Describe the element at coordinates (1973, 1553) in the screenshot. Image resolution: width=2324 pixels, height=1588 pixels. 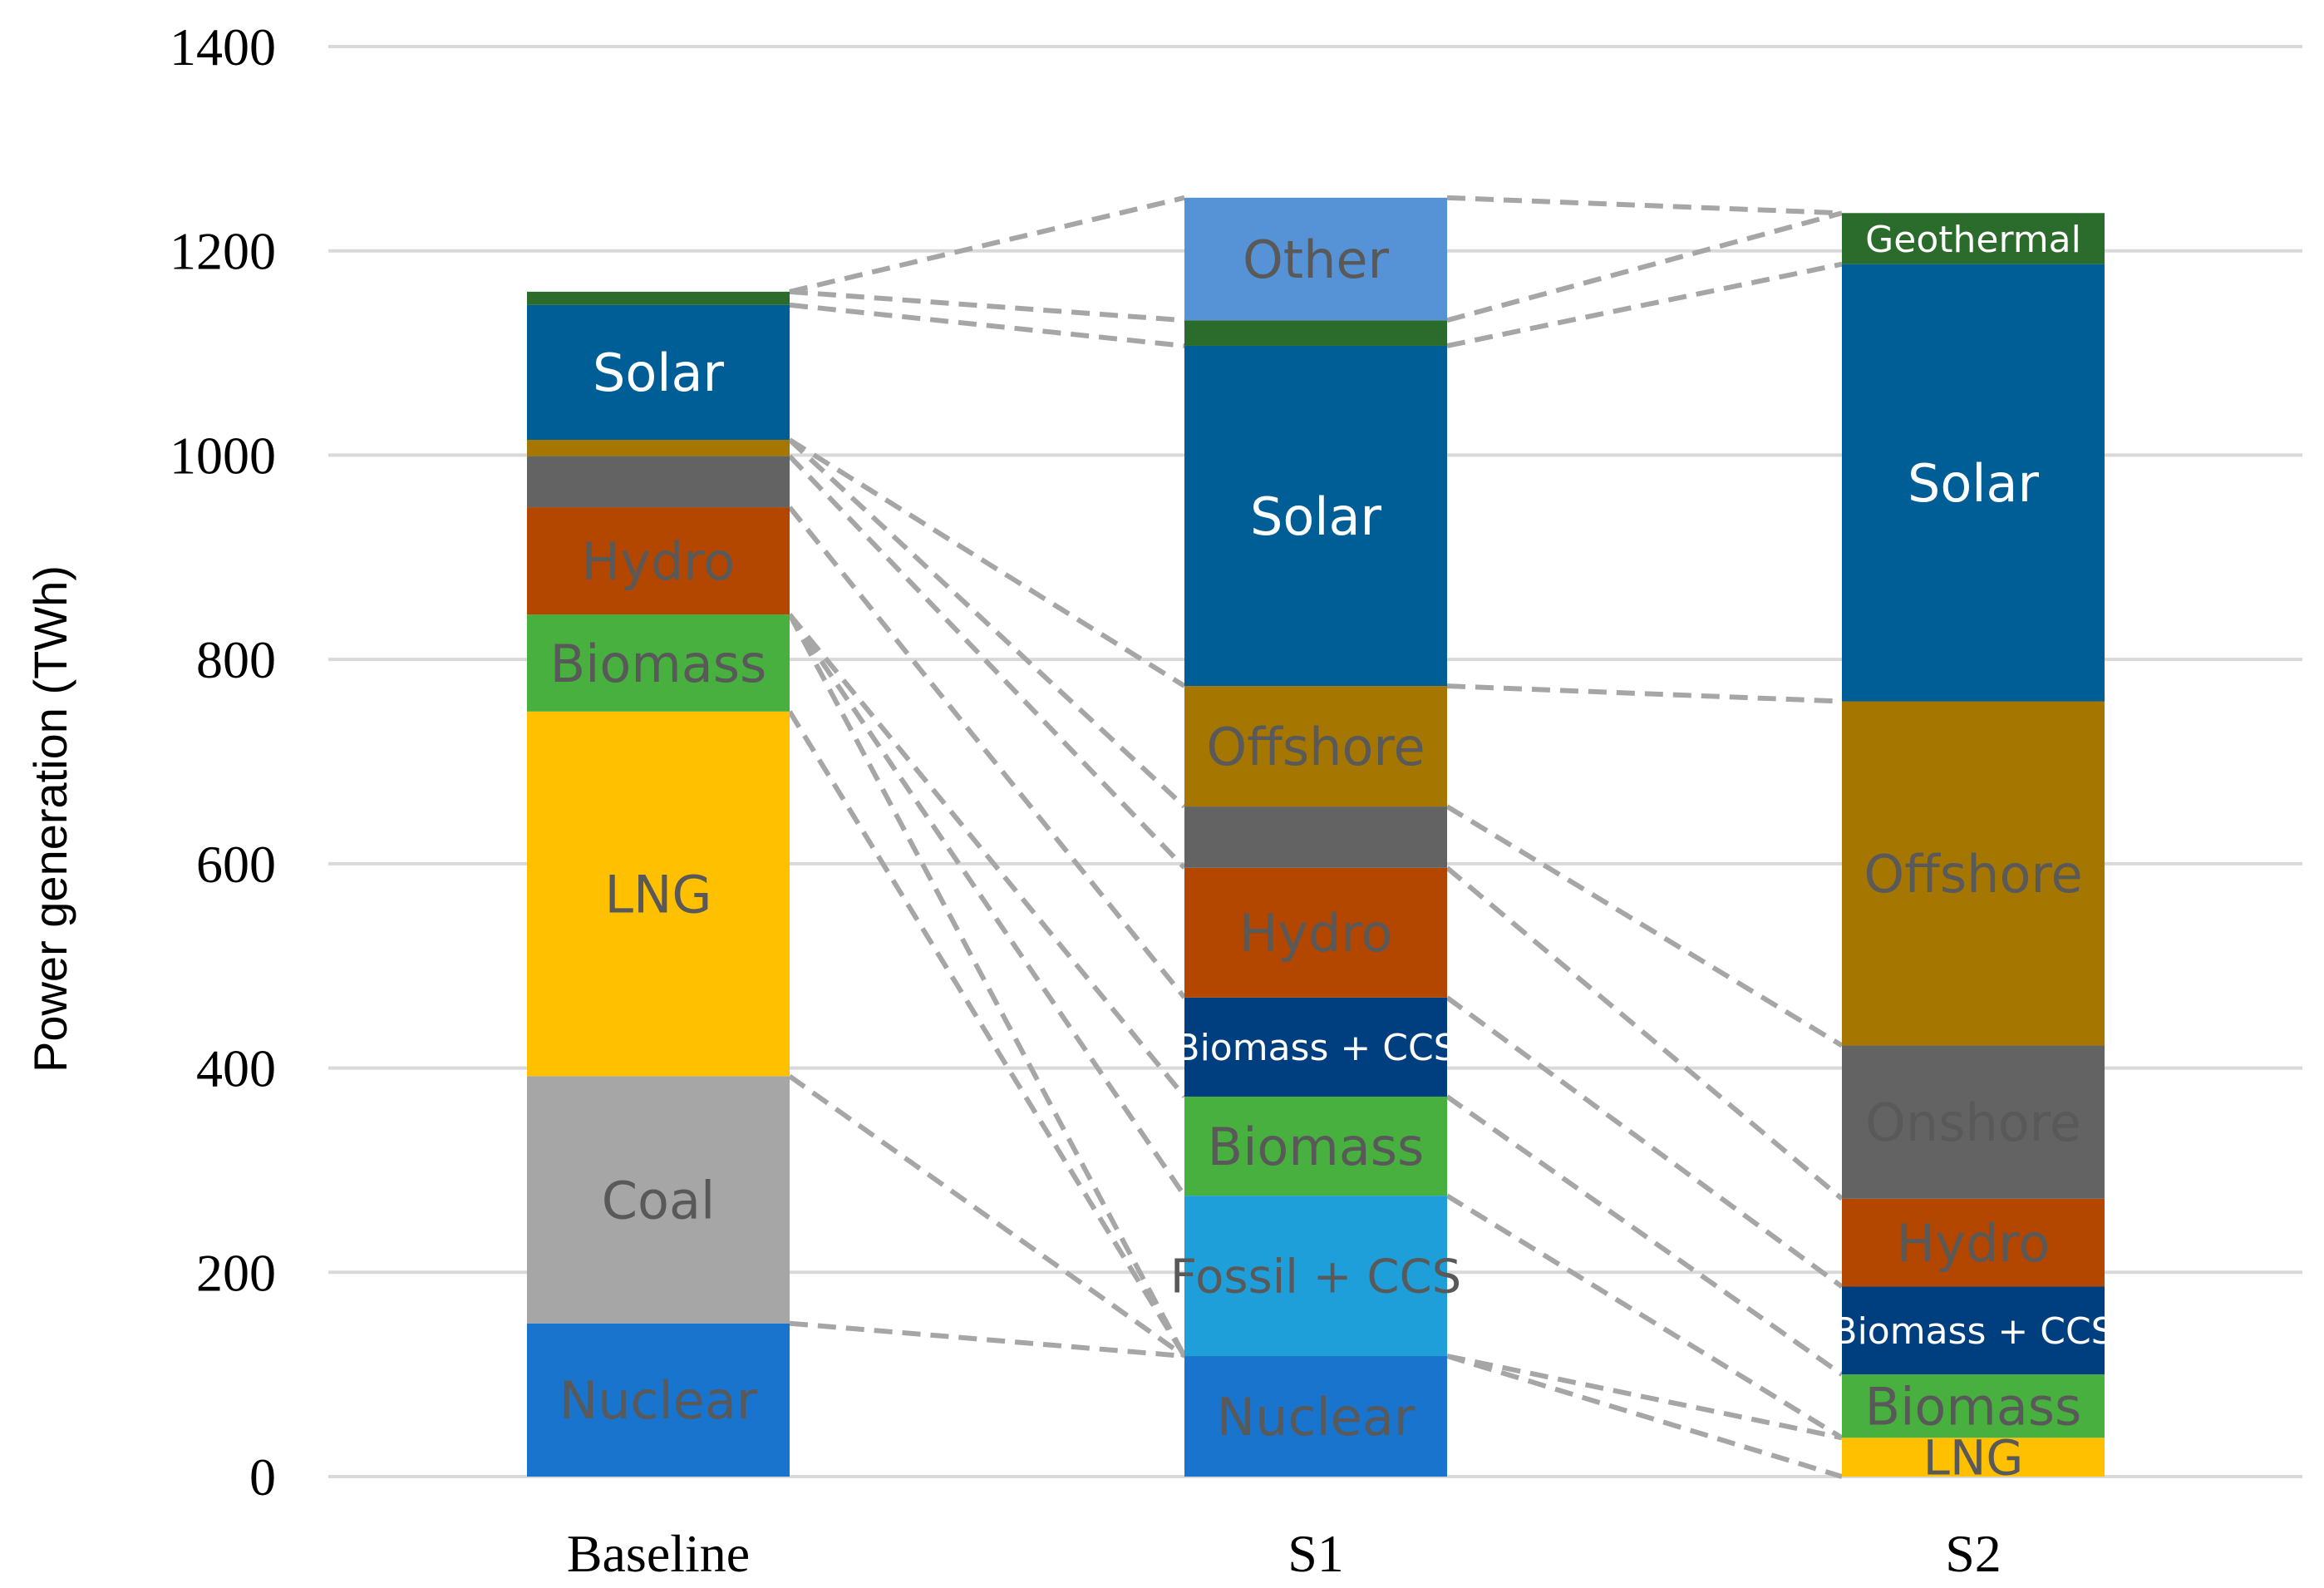
I see `x-category-label: S2` at that location.